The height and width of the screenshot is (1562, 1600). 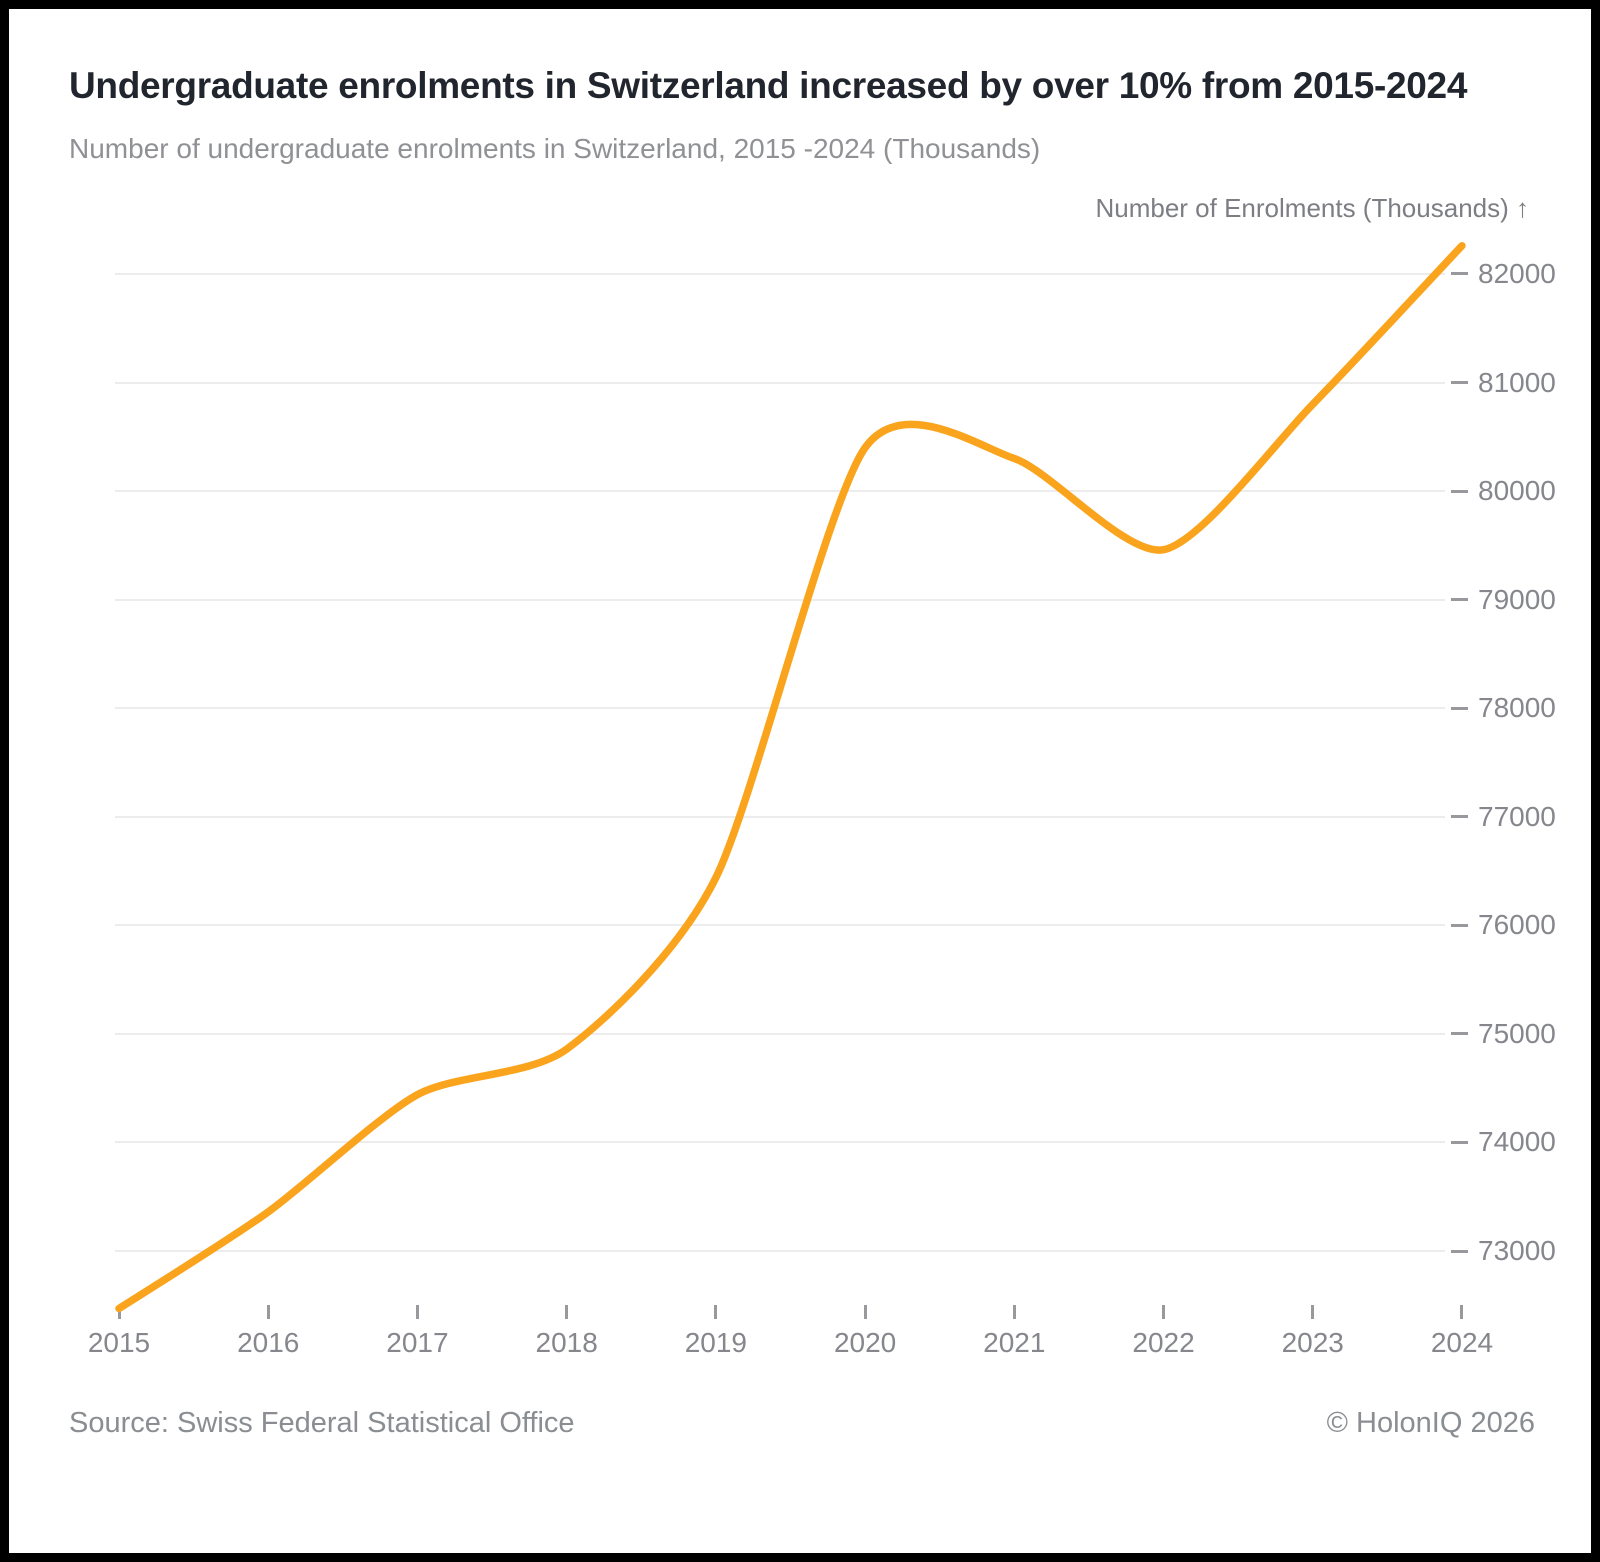 What do you see at coordinates (865, 1342) in the screenshot?
I see `x-tick-label: 2020` at bounding box center [865, 1342].